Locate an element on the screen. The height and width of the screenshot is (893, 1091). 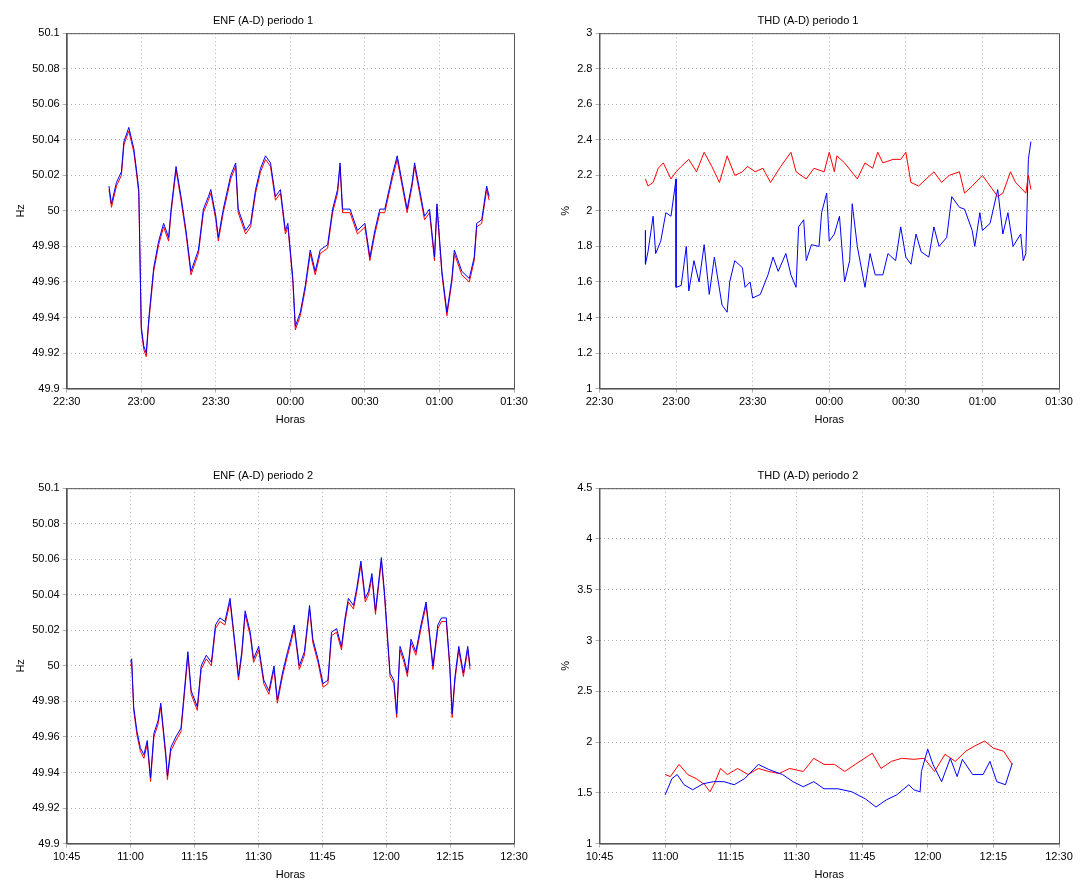
y-tick-label: 1.5 is located at coordinates (585, 791).